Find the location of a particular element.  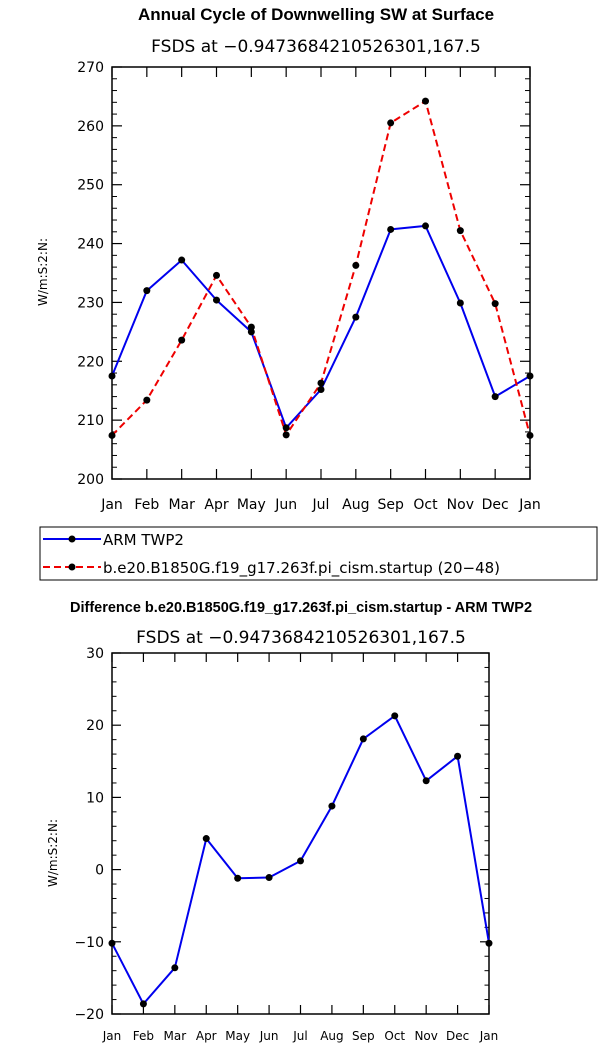

c2-xtick-label: Oct is located at coordinates (394, 1036).